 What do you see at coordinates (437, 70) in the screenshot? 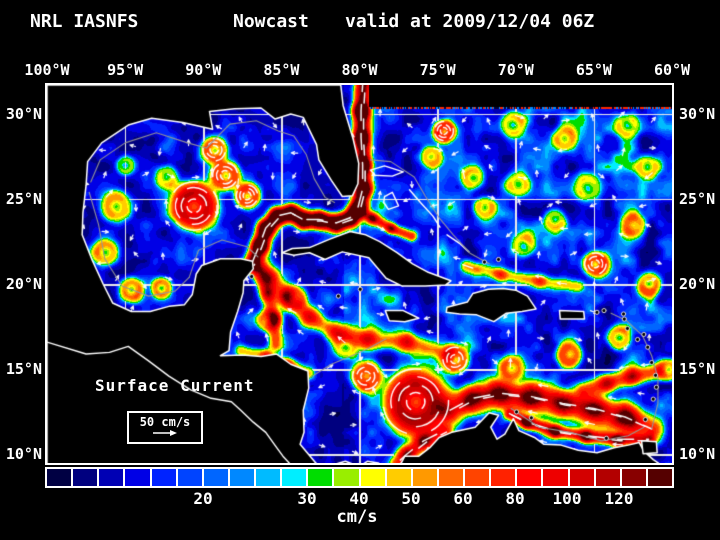
I see `lon-tick-label: 75°W` at bounding box center [437, 70].